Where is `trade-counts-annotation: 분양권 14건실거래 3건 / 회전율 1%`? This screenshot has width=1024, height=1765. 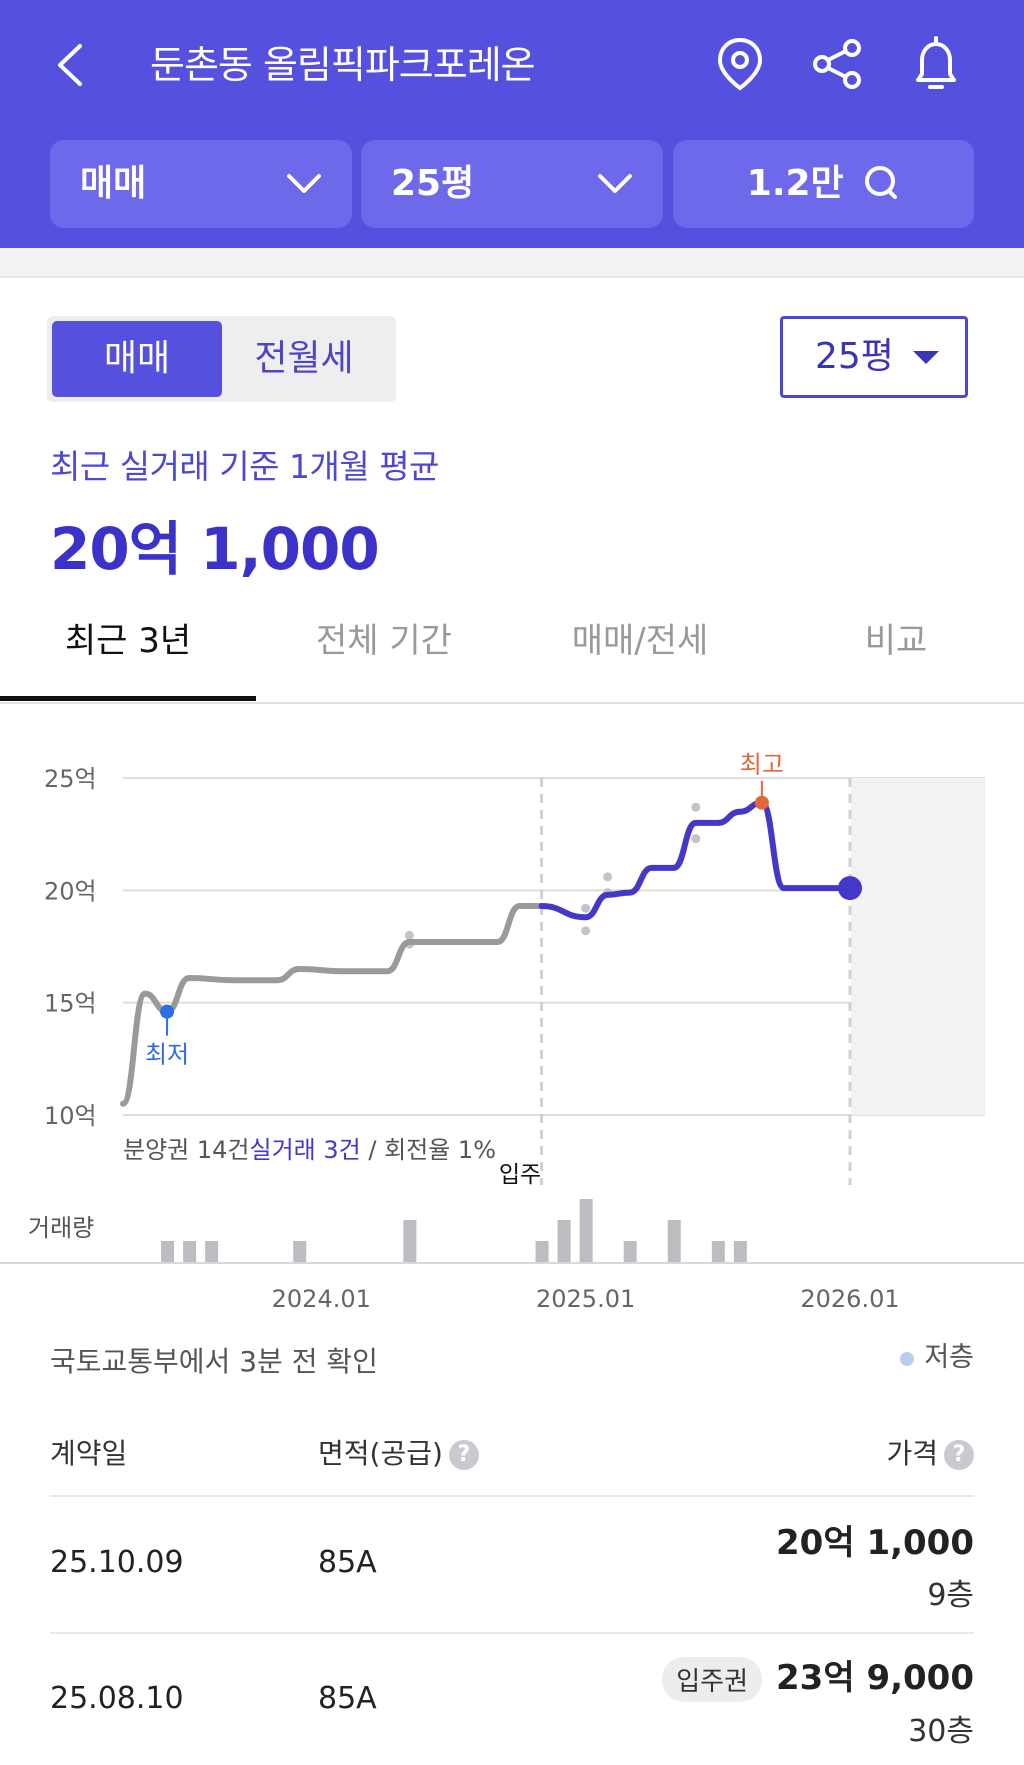 trade-counts-annotation: 분양권 14건실거래 3건 / 회전율 1% is located at coordinates (309, 1150).